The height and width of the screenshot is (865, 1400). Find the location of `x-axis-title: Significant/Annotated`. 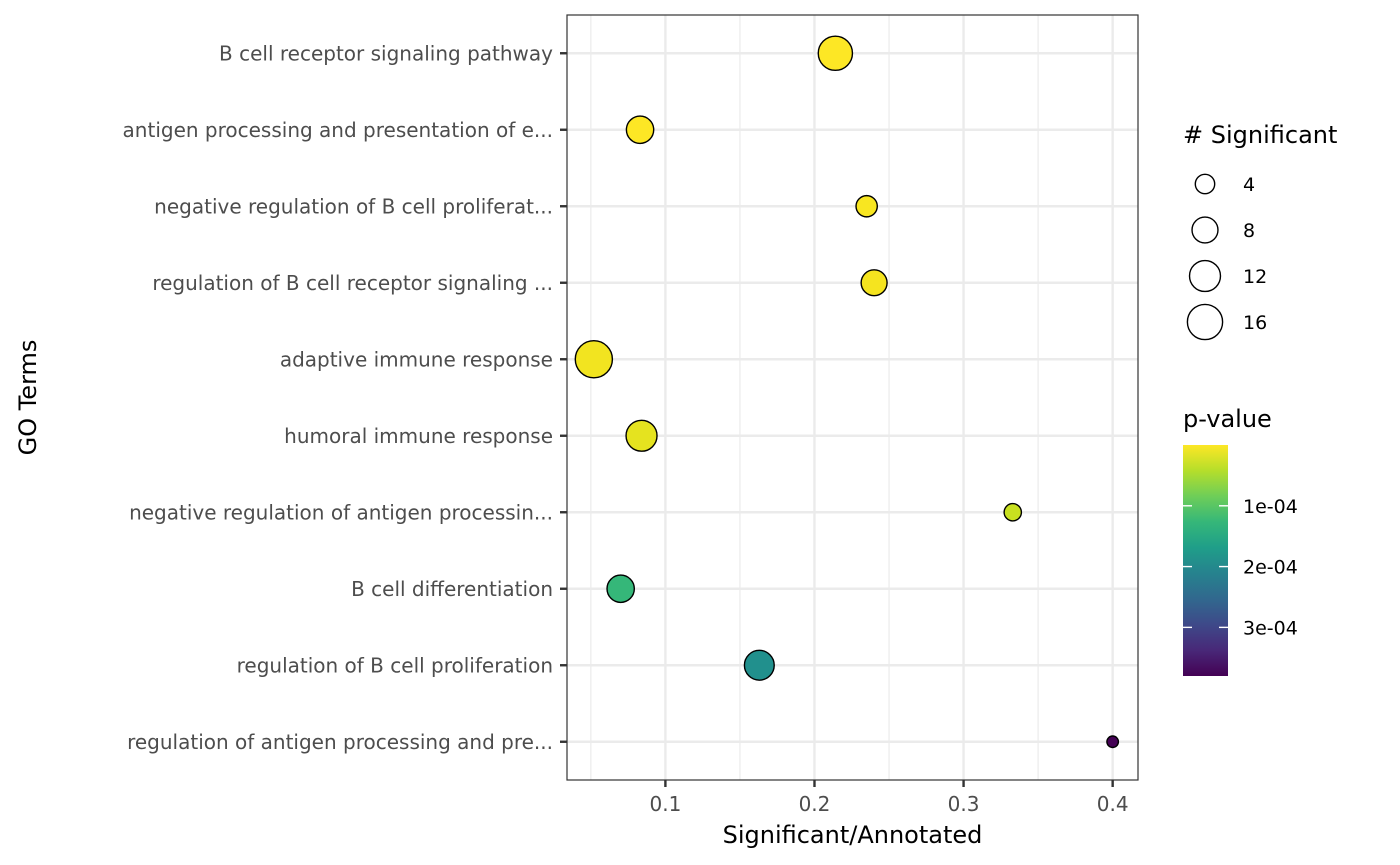

x-axis-title: Significant/Annotated is located at coordinates (853, 835).